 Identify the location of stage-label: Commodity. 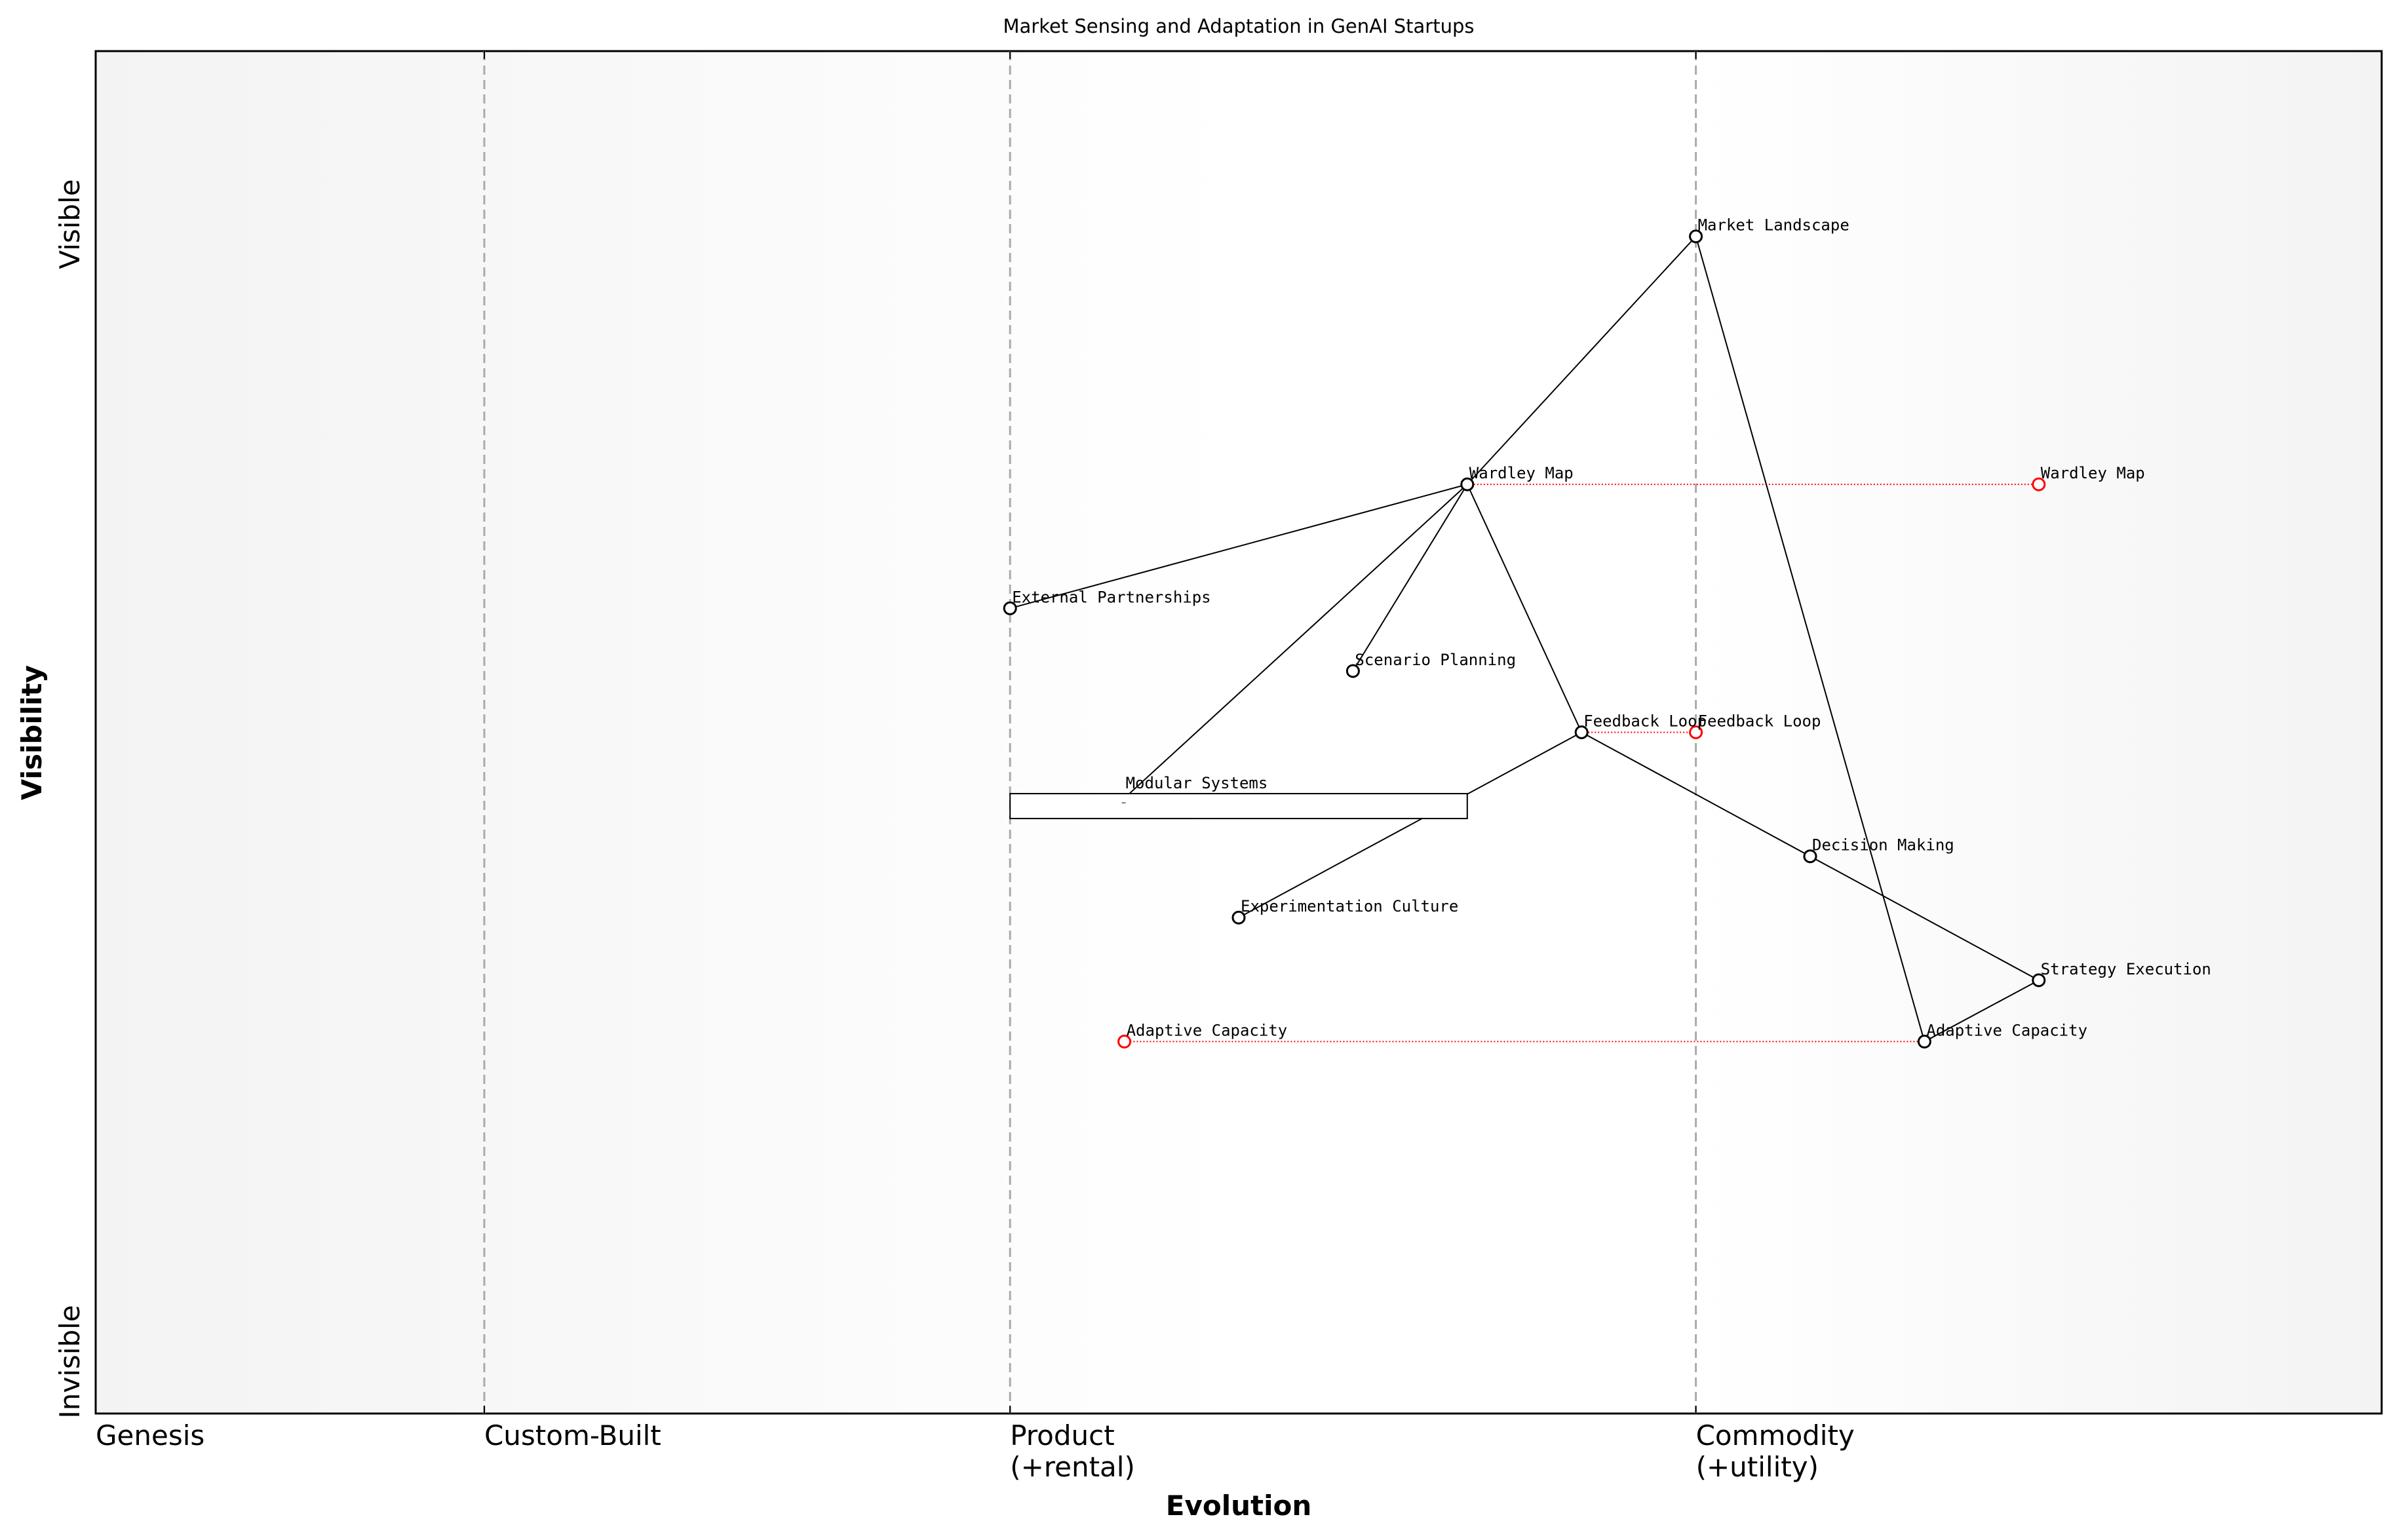
(1775, 1435).